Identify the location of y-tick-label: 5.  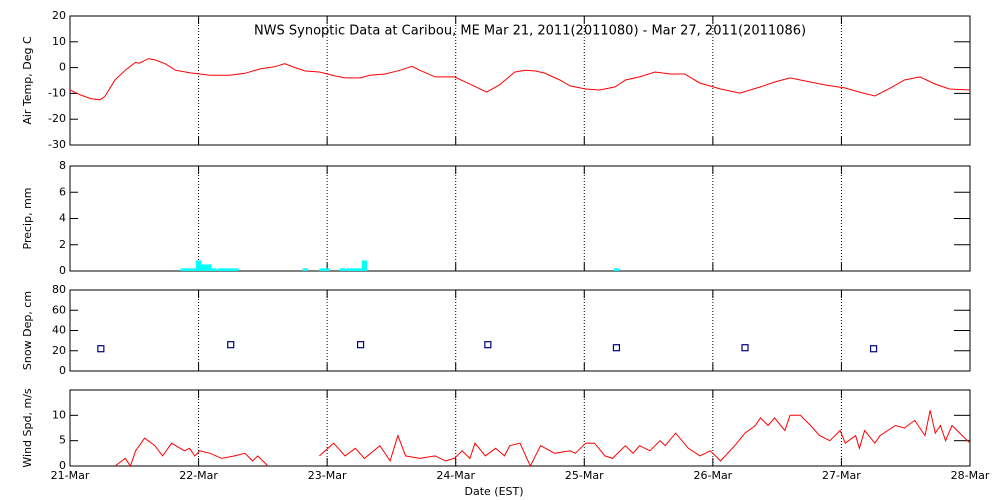
(62, 440).